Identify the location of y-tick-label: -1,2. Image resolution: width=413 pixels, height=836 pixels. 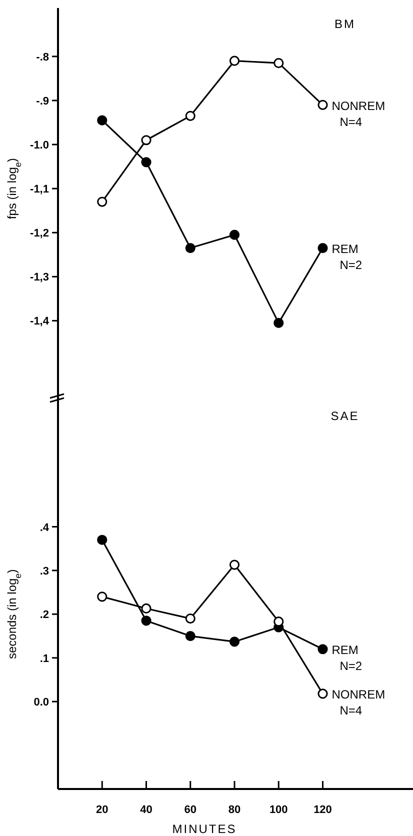
(39, 234).